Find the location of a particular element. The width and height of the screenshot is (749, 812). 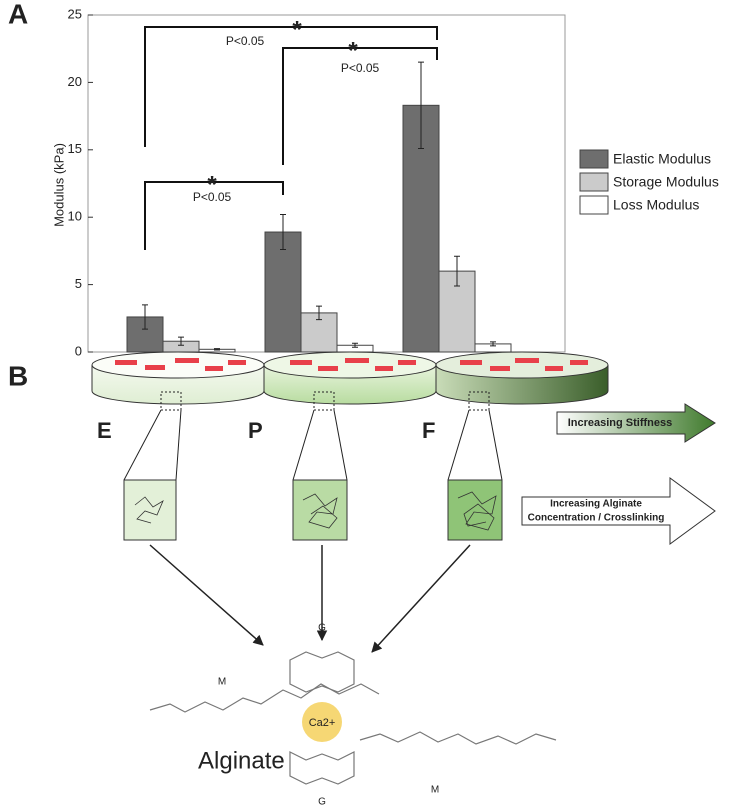

gel-squares is located at coordinates (313, 510).